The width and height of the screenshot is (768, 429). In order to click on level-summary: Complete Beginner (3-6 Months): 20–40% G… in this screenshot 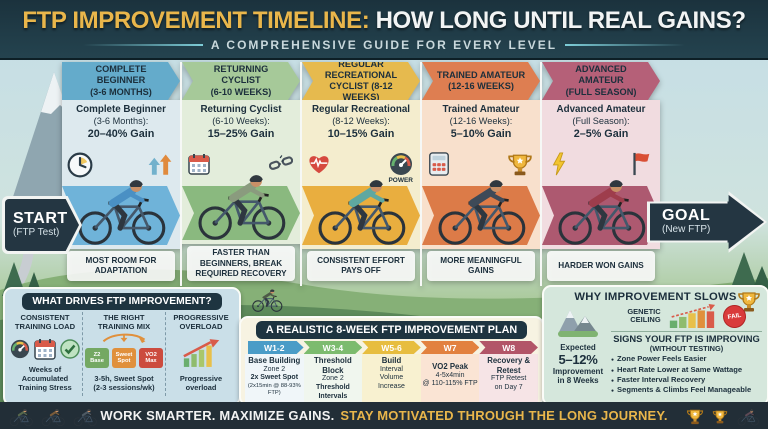, I will do `click(121, 125)`.